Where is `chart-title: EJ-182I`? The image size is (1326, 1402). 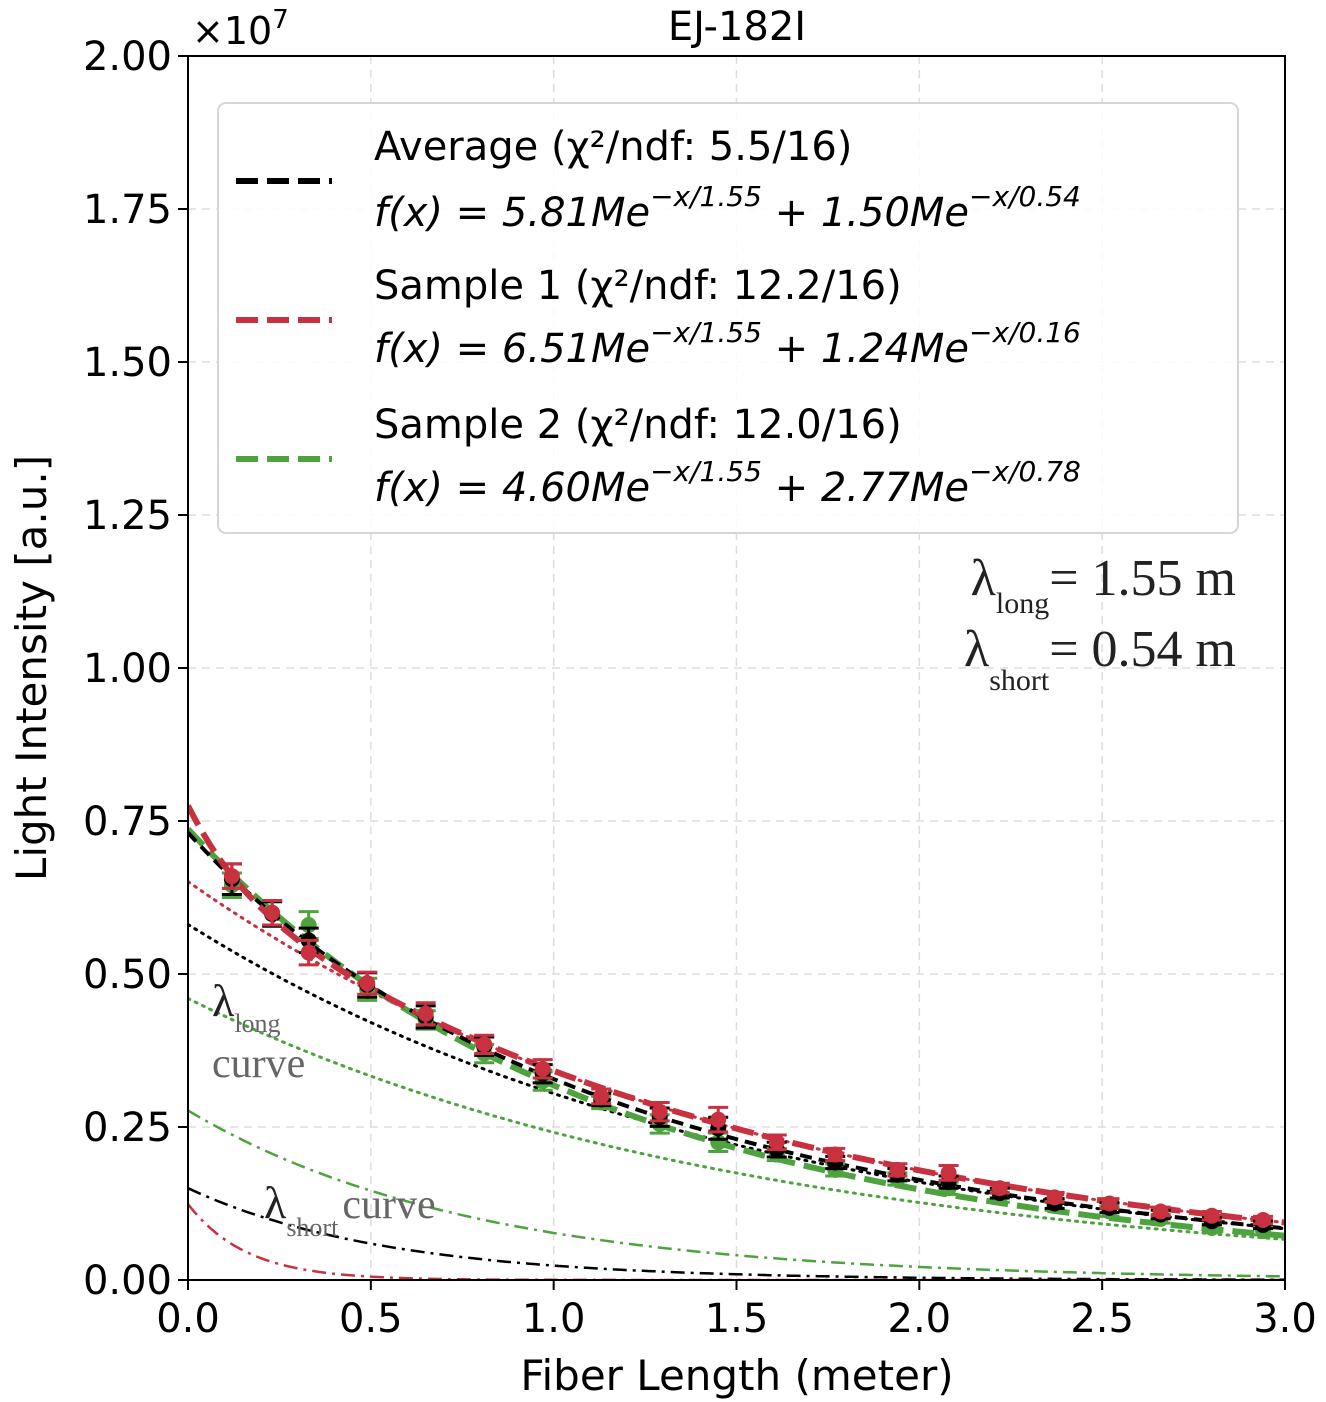 chart-title: EJ-182I is located at coordinates (737, 27).